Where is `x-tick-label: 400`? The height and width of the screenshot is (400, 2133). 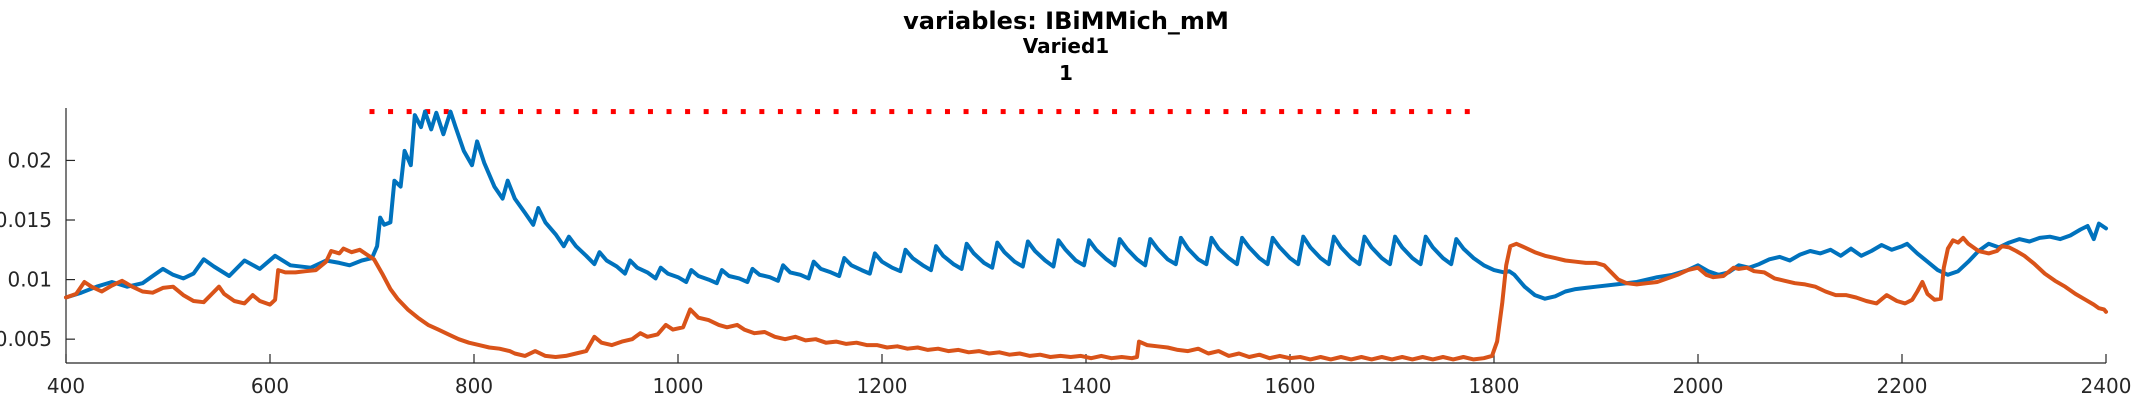
x-tick-label: 400 is located at coordinates (66, 386).